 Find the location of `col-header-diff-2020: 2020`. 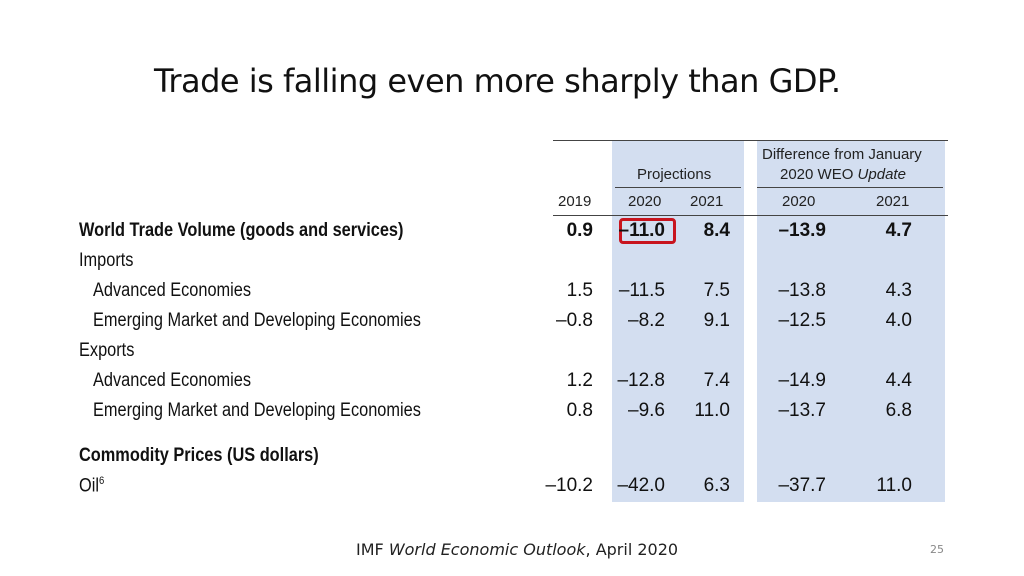

col-header-diff-2020: 2020 is located at coordinates (799, 201).